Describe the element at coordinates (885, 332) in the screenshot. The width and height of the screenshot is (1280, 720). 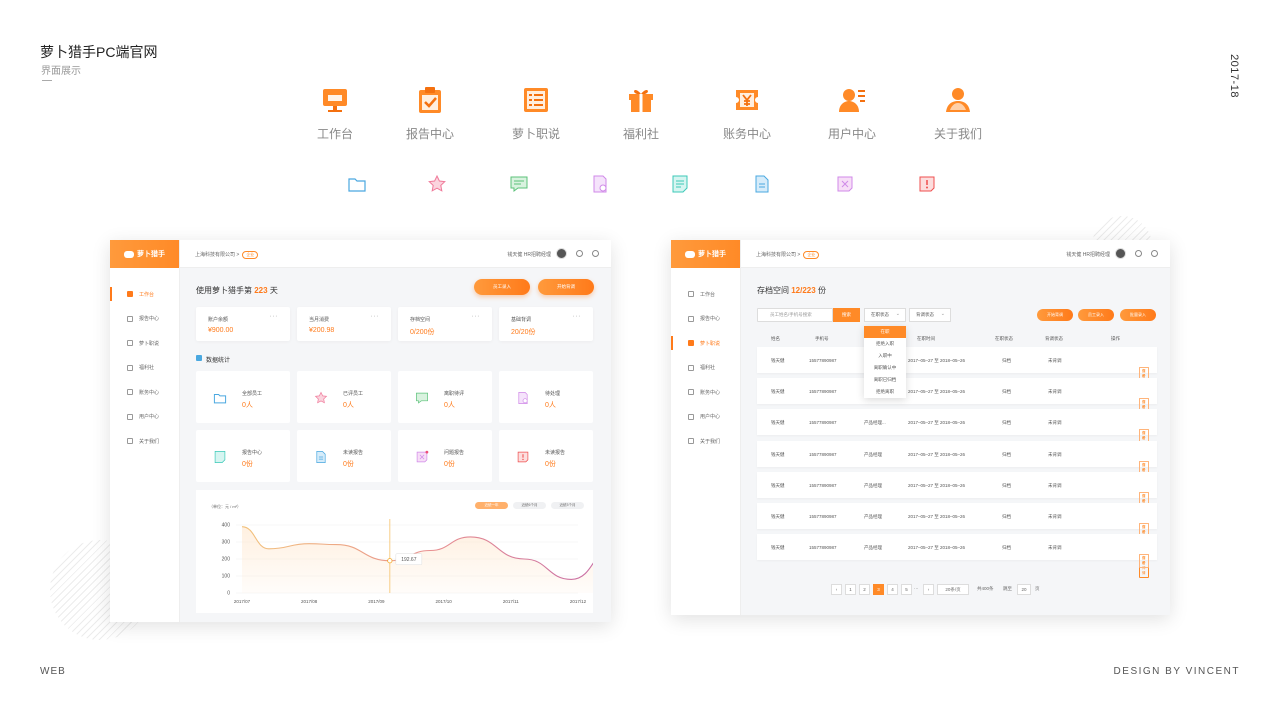
I see `dropdown-option: 在职` at that location.